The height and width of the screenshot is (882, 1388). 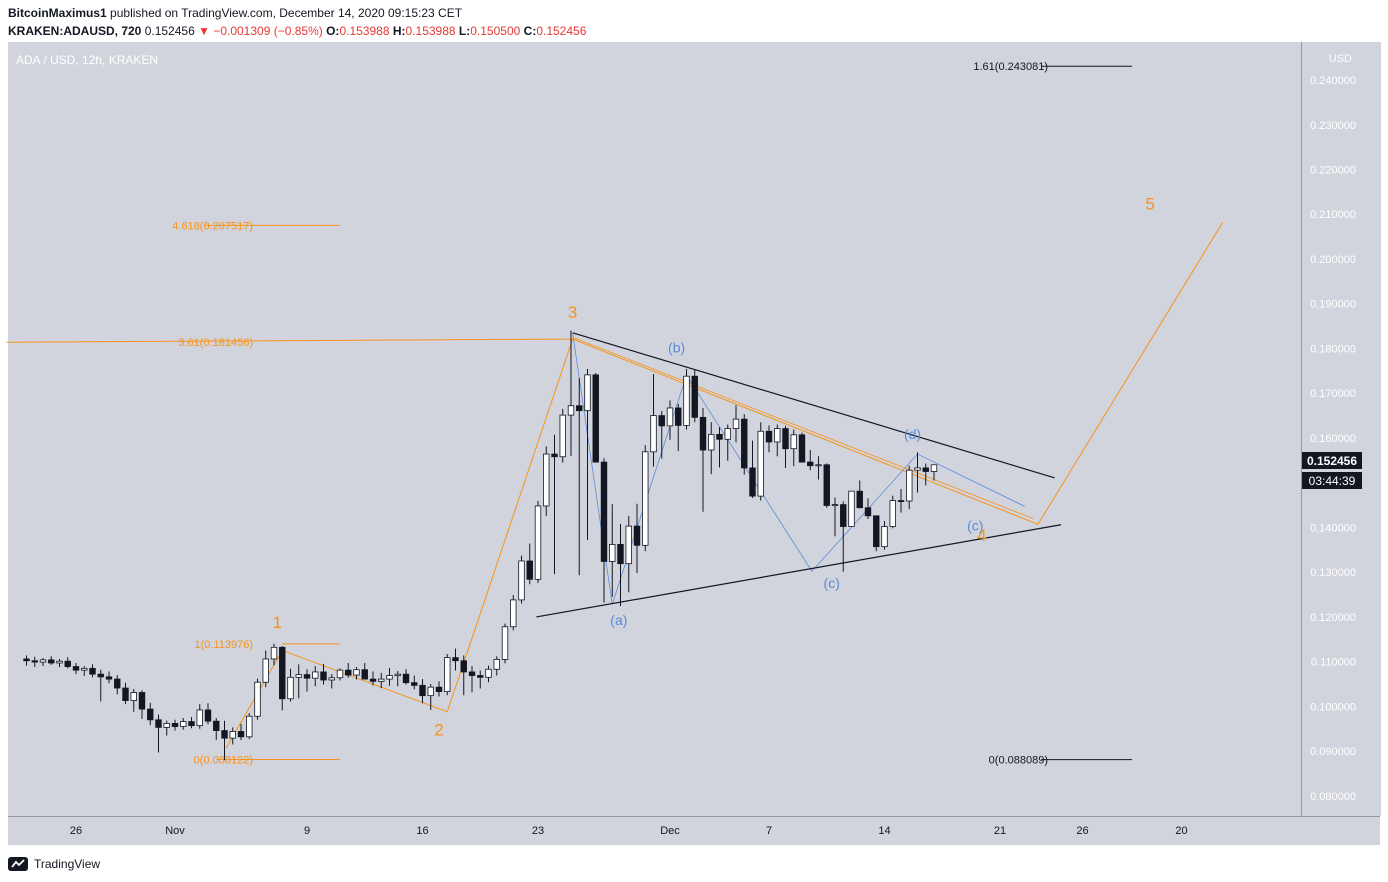 I want to click on open-value: 0.153988, so click(x=364, y=31).